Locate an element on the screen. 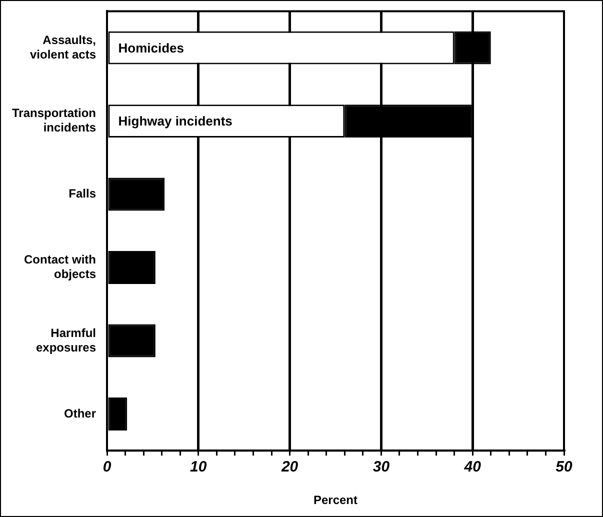  x-tick-label: 20 is located at coordinates (289, 467).